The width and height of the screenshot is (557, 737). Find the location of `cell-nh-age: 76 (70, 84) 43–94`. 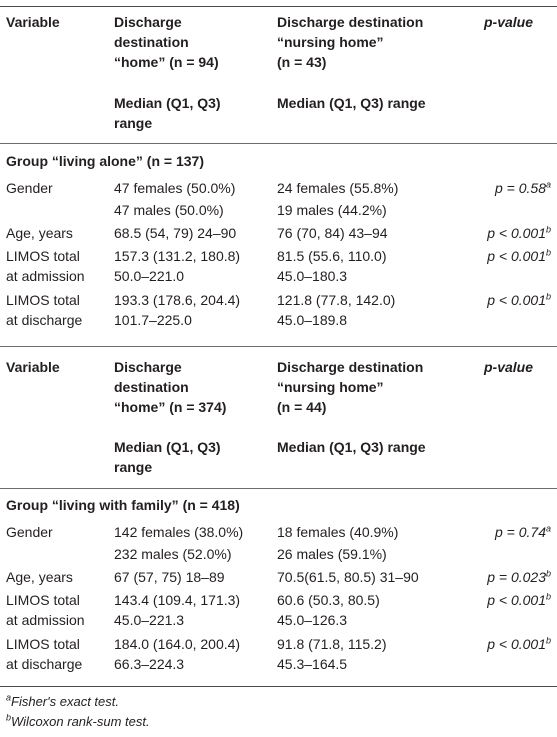

cell-nh-age: 76 (70, 84) 43–94 is located at coordinates (332, 233).